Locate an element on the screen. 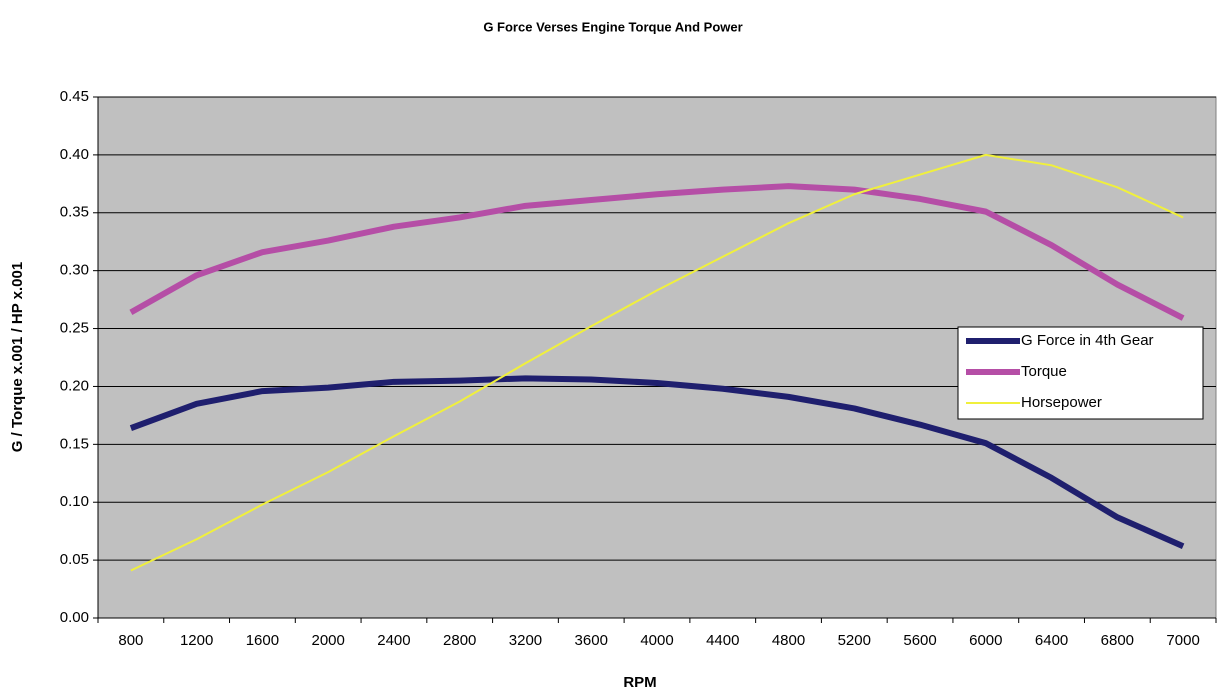 This screenshot has height=694, width=1227. x-tick-label: 4800 is located at coordinates (788, 640).